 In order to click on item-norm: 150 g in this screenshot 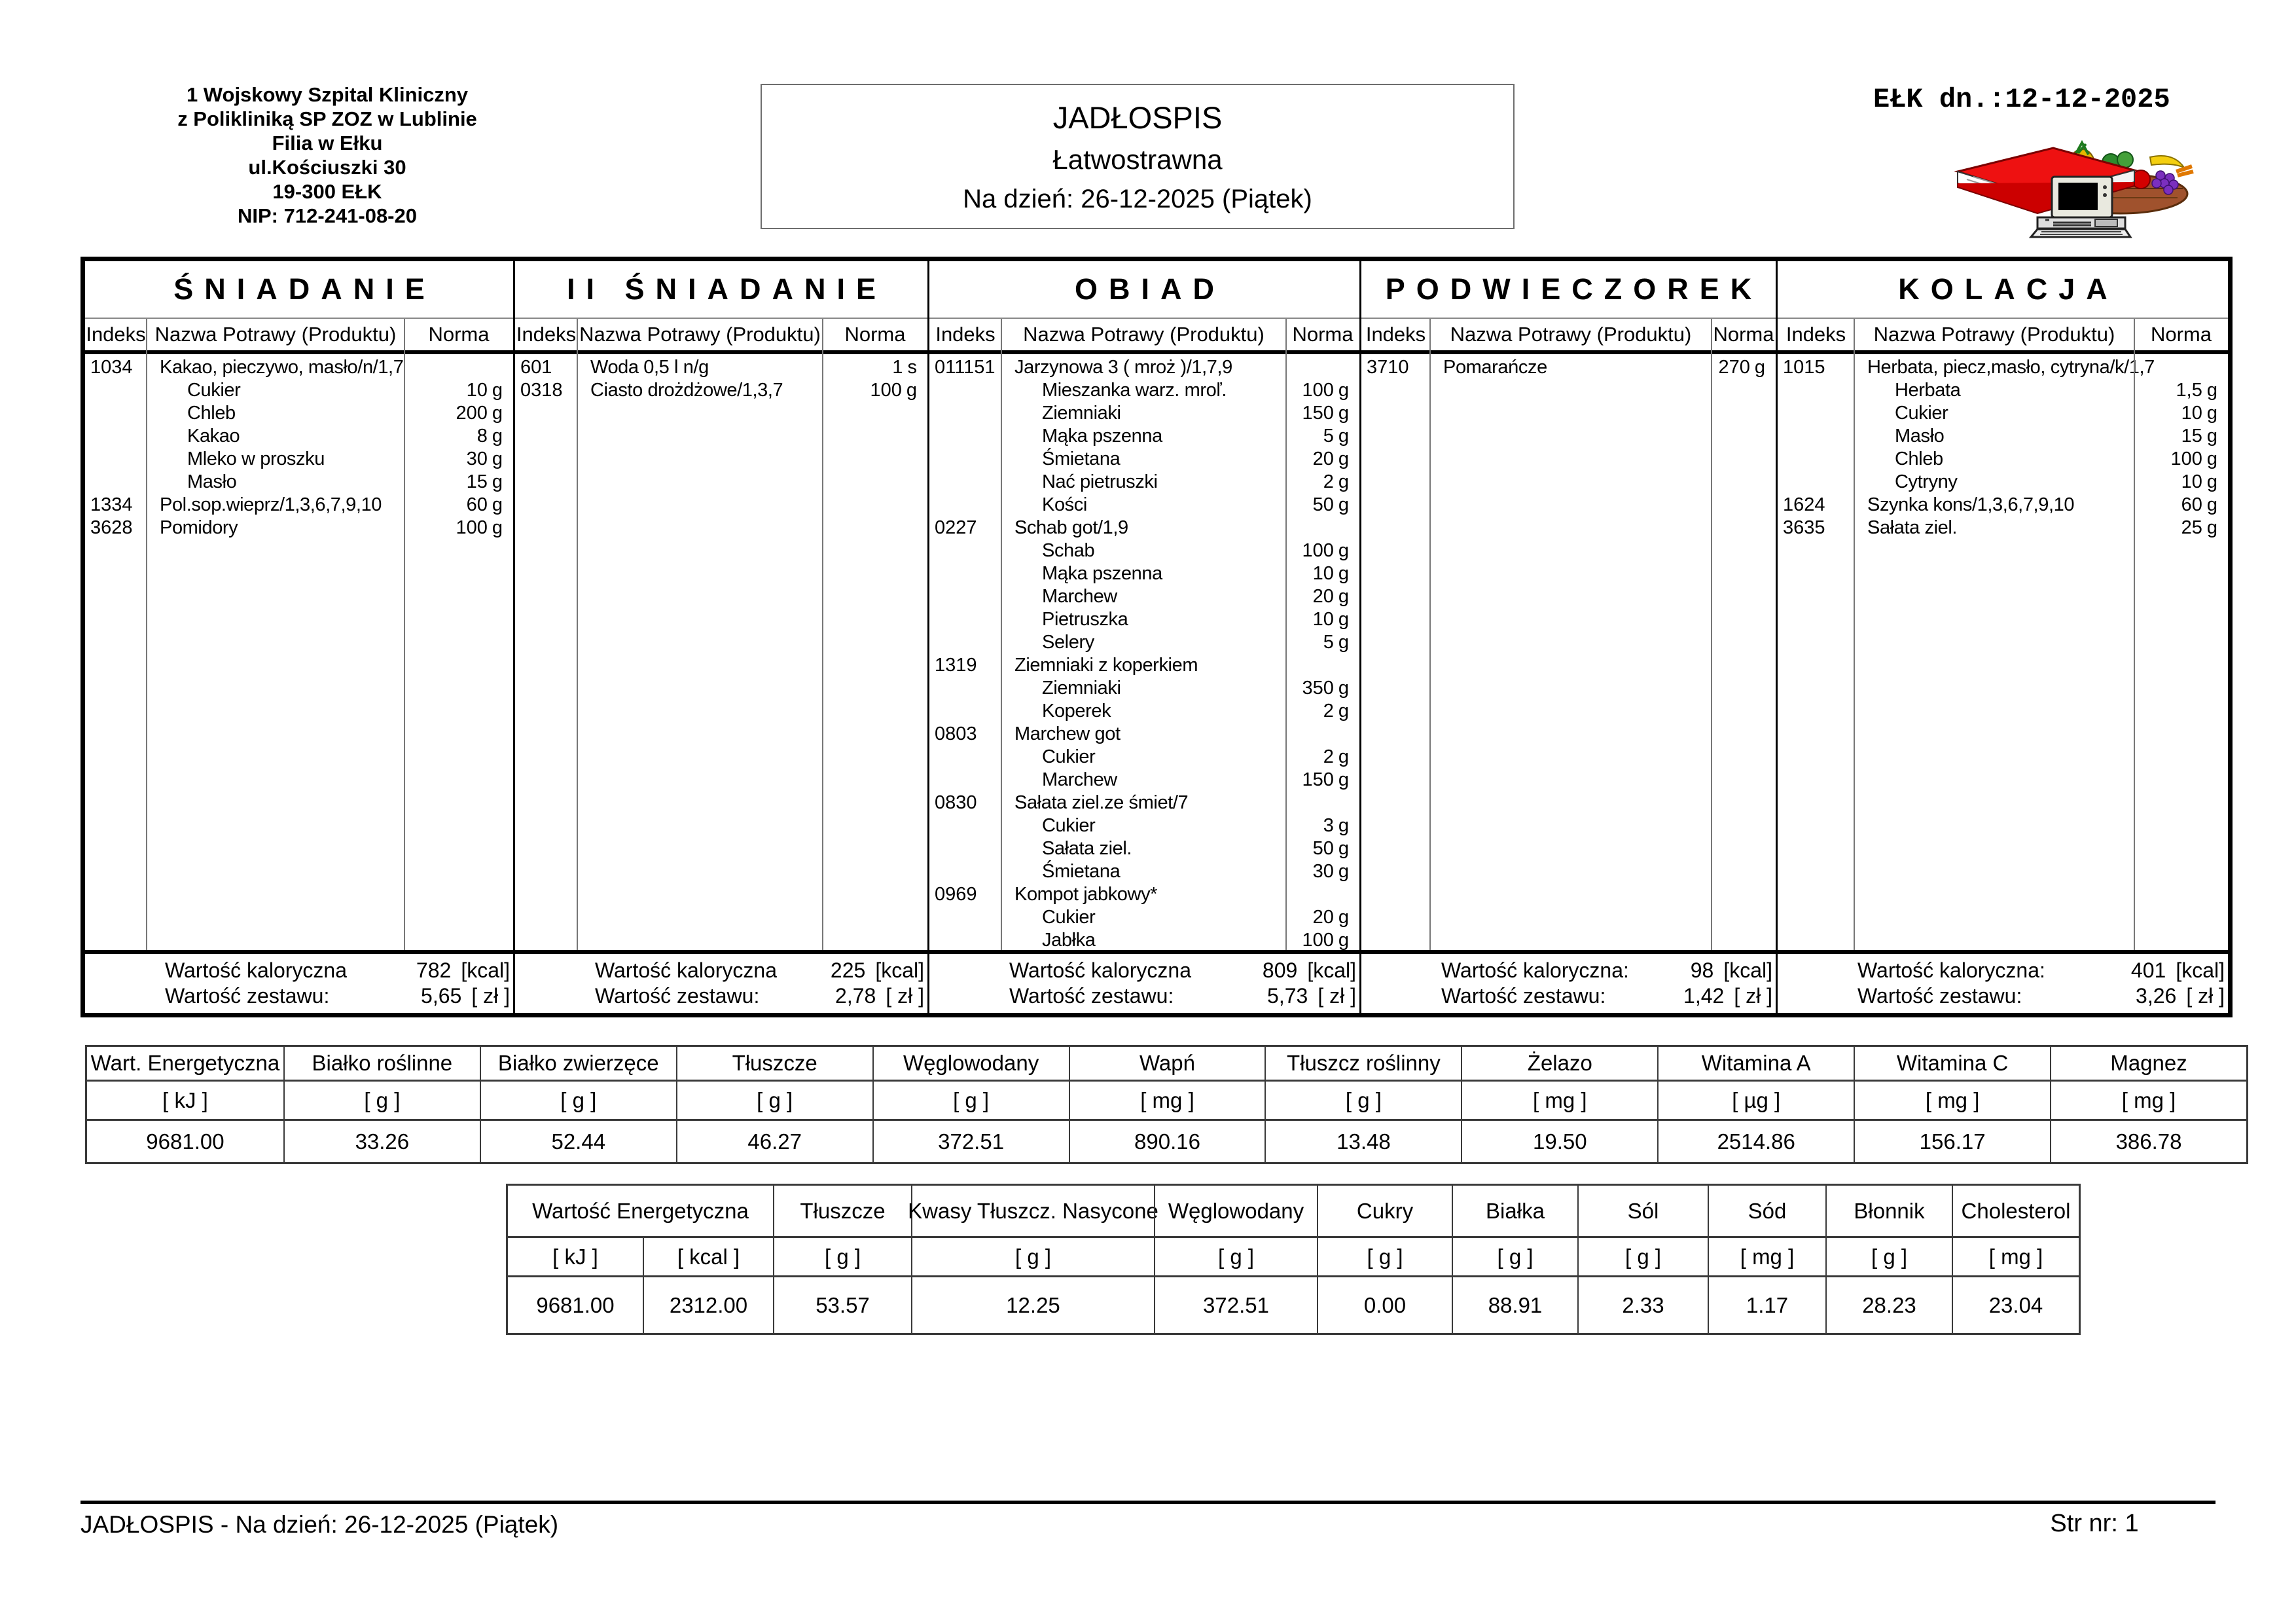, I will do `click(1322, 413)`.